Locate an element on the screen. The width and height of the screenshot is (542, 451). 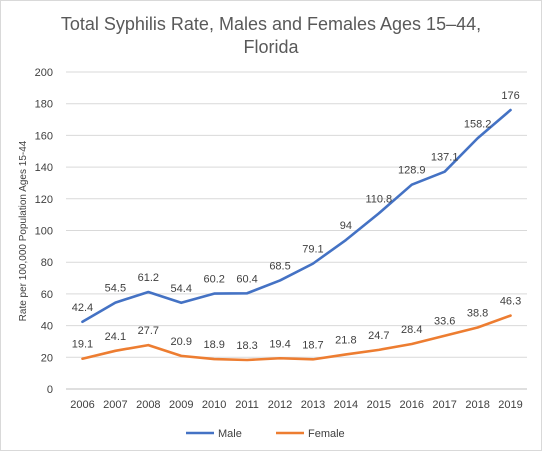
data-label-female: 19.1 is located at coordinates (82, 345).